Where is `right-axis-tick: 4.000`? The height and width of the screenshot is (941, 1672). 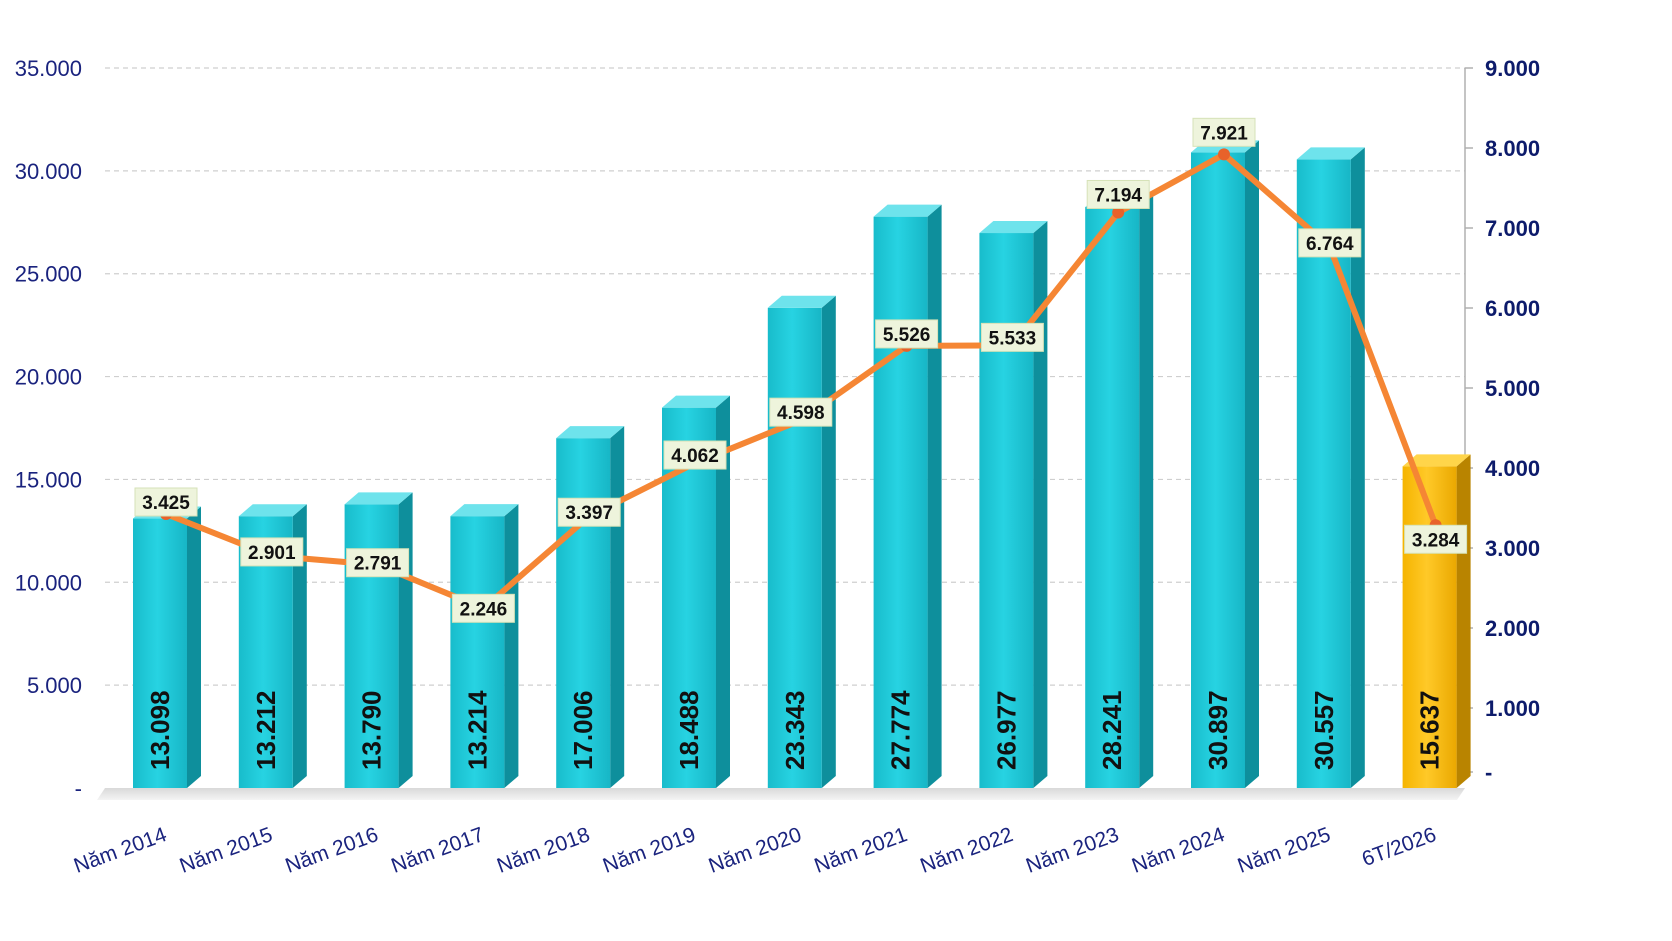 right-axis-tick: 4.000 is located at coordinates (1512, 468).